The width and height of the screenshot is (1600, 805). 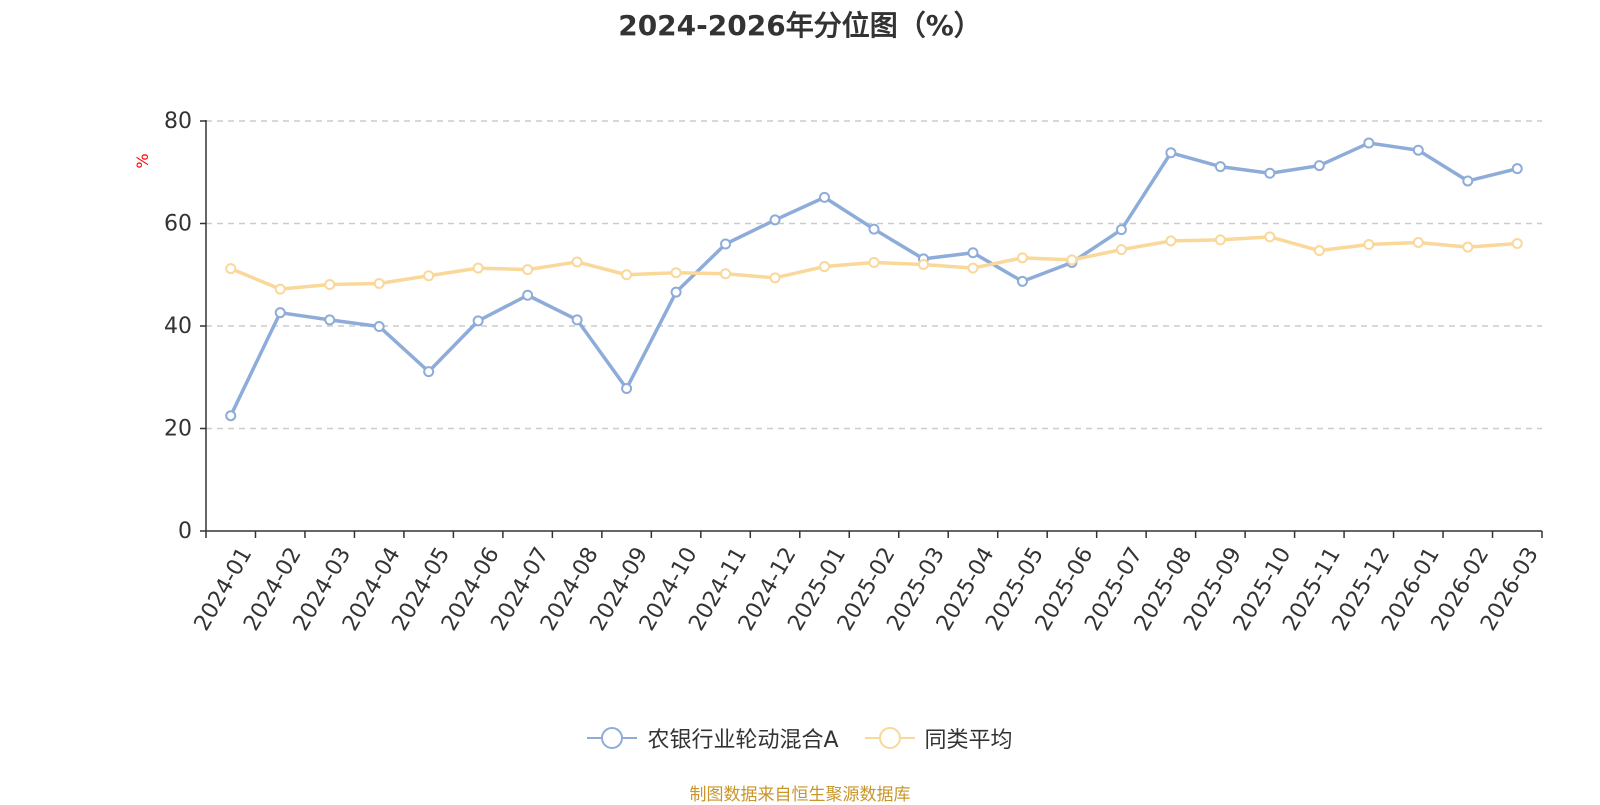 What do you see at coordinates (185, 531) in the screenshot?
I see `y-tick-label-0: 0` at bounding box center [185, 531].